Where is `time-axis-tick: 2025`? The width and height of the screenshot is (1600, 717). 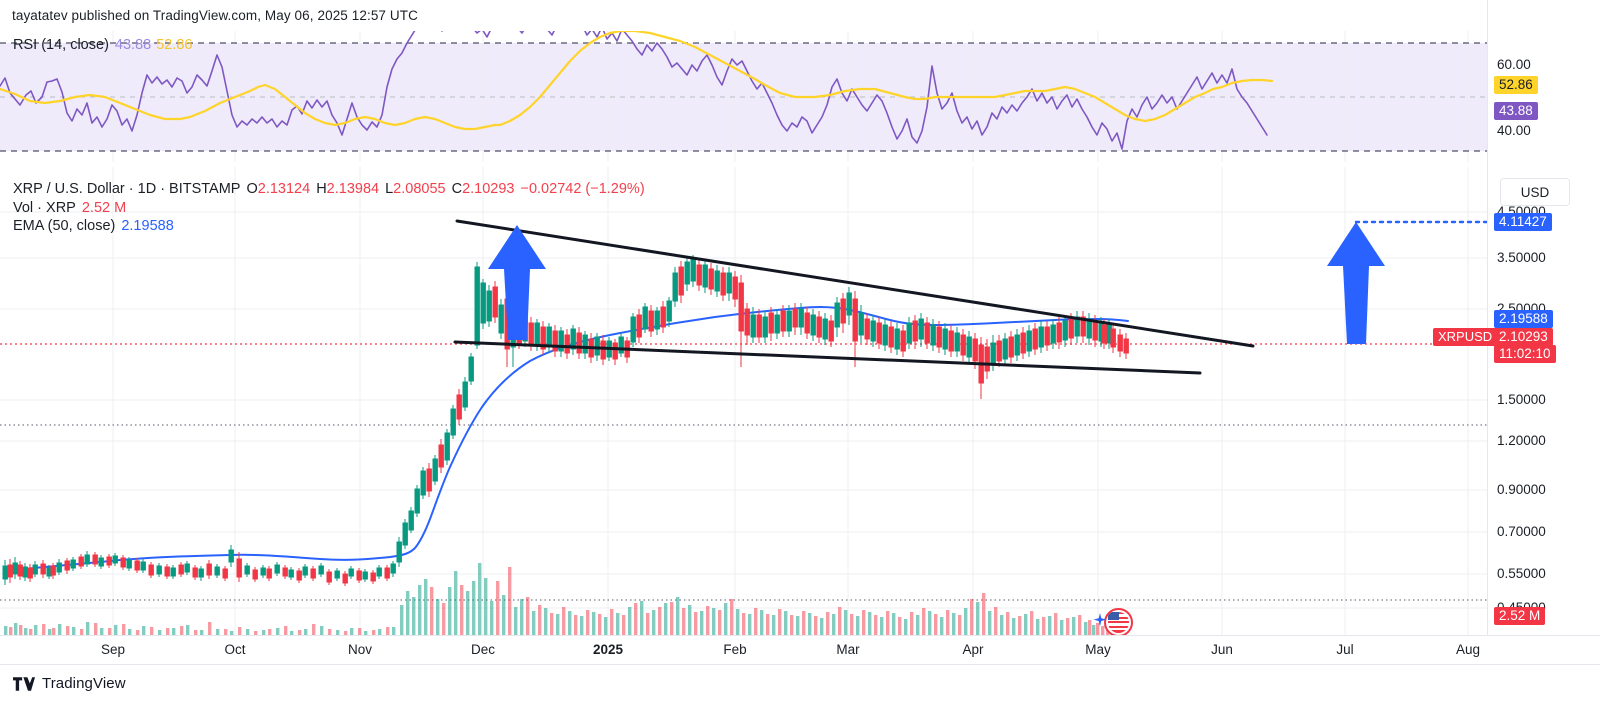 time-axis-tick: 2025 is located at coordinates (608, 649).